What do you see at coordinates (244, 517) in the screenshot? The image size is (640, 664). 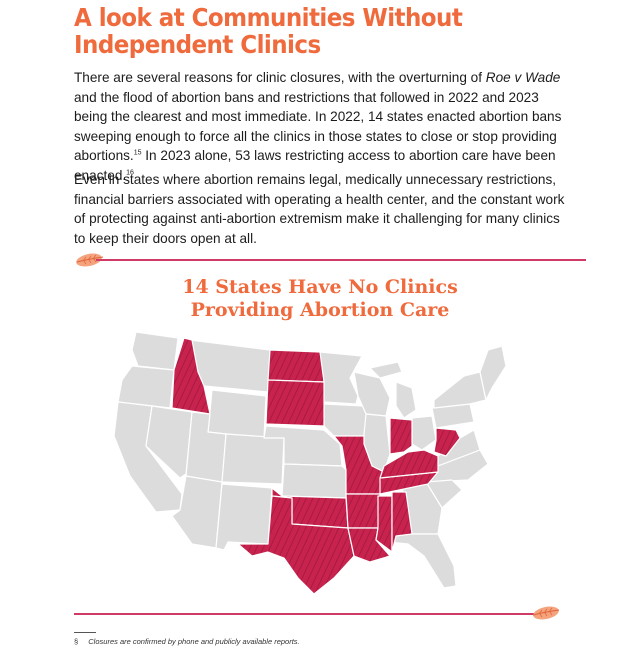 I see `state-new-mexico` at bounding box center [244, 517].